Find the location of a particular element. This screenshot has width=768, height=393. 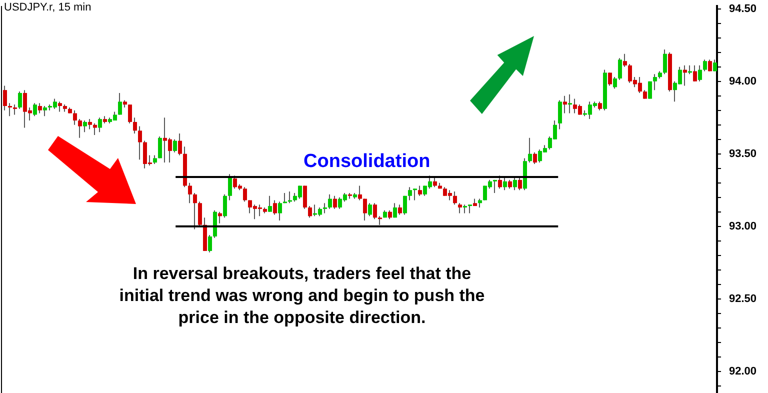

y-tick-label: 93.00 is located at coordinates (743, 226).